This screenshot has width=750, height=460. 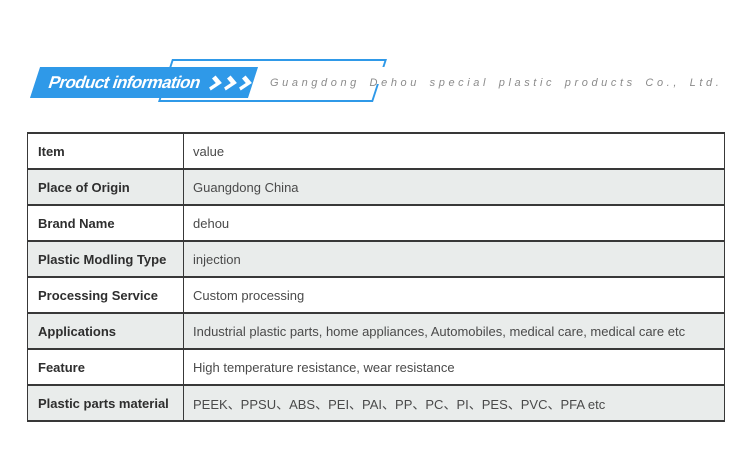 I want to click on spec-label: Plastic Modling Type, so click(x=105, y=259).